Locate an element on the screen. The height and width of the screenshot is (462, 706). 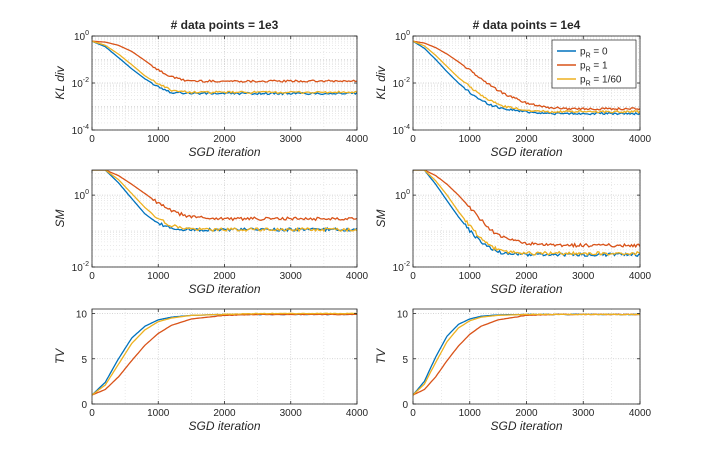
panel-title: # data points = 1e3 is located at coordinates (225, 25).